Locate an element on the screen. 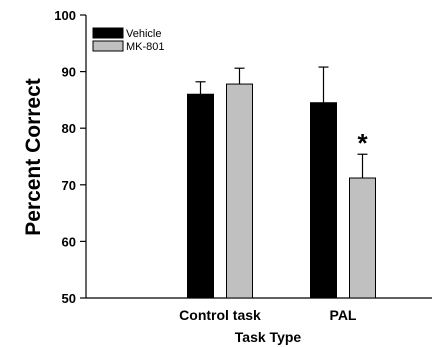 This screenshot has height=347, width=439. bar-mk-801-pal is located at coordinates (362, 238).